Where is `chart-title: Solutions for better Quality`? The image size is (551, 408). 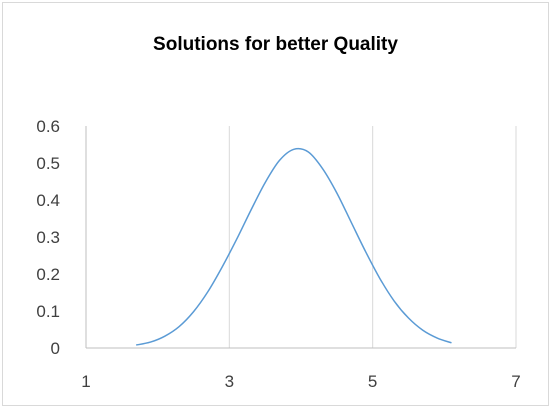 chart-title: Solutions for better Quality is located at coordinates (275, 44).